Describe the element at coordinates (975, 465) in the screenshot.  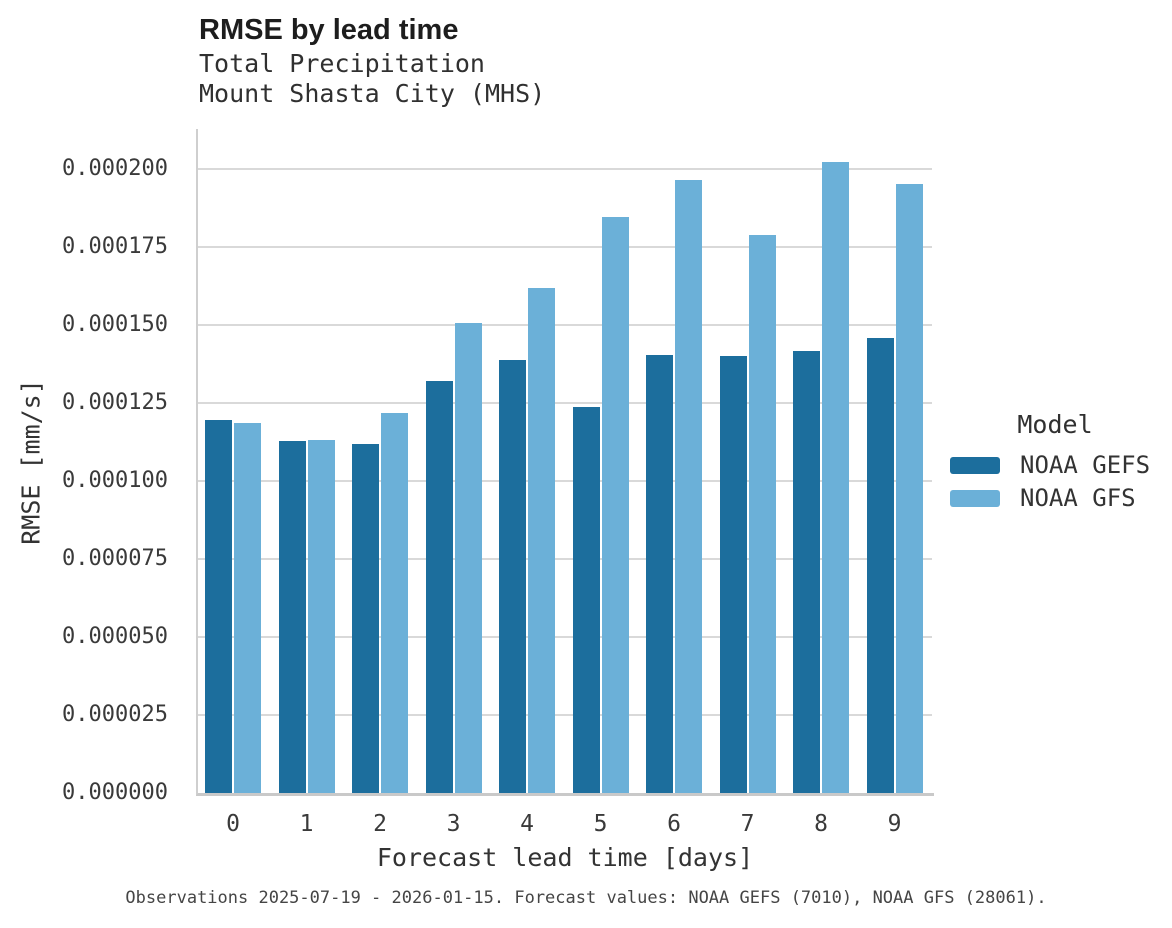
I see `legend-swatch-noaa-gefs` at that location.